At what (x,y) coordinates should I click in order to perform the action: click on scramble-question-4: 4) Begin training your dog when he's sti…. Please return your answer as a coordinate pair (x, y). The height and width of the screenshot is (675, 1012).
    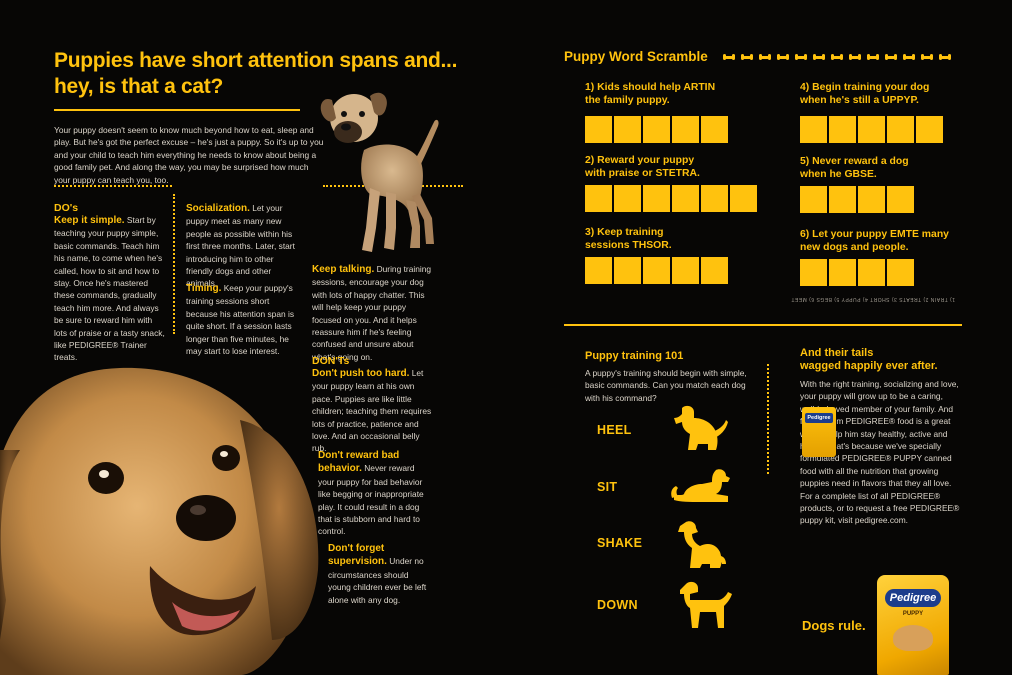
    Looking at the image, I should click on (871, 112).